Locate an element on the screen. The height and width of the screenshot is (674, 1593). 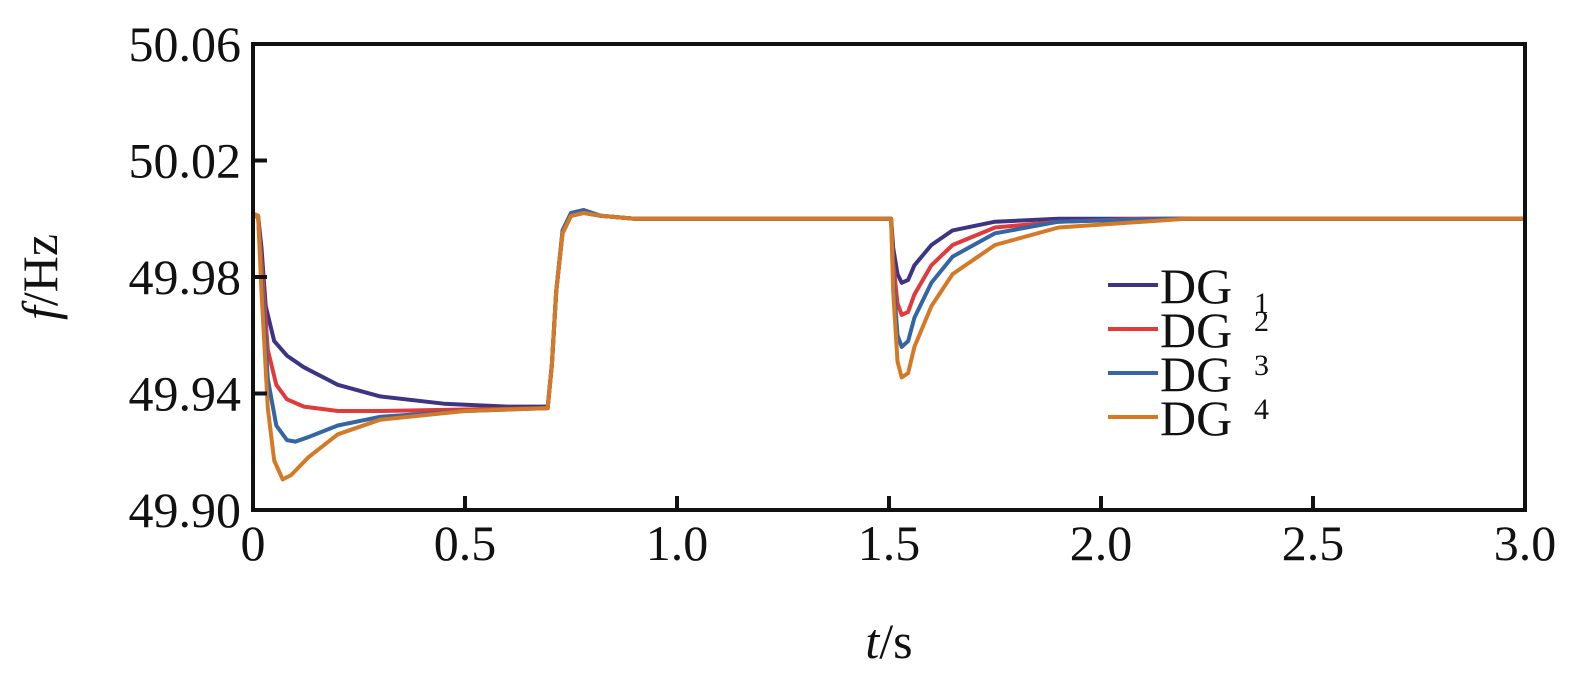
y-axis: 49.90 49.94 49.98 50.02 50.06 is located at coordinates (198, 277).